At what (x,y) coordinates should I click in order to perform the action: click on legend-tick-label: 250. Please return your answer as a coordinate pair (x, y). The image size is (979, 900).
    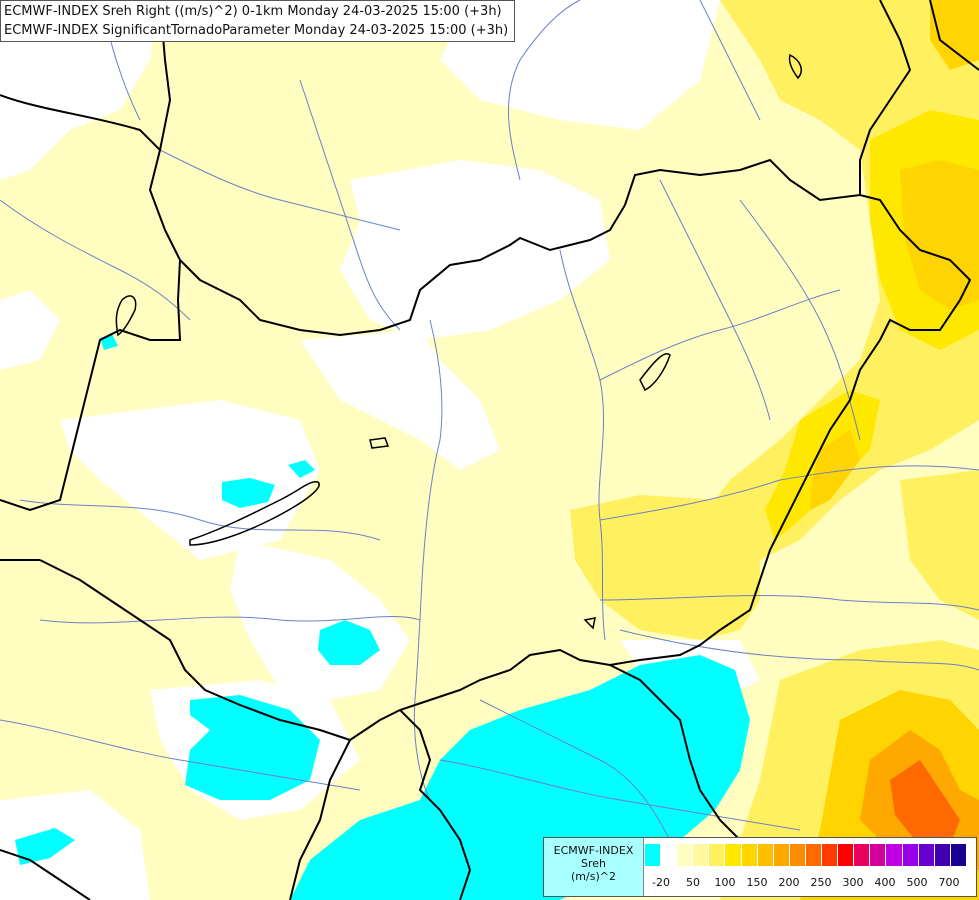
    Looking at the image, I should click on (821, 882).